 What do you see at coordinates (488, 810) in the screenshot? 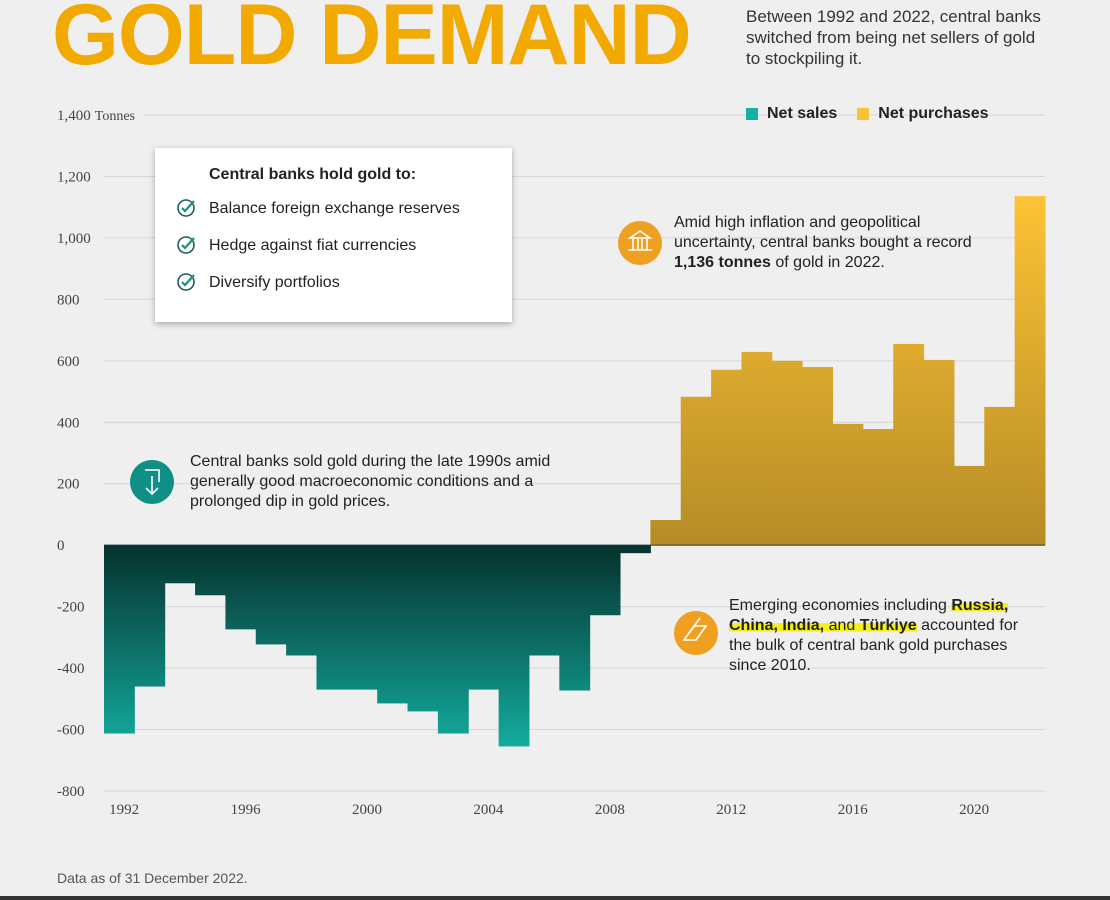
I see `x-tick-label: 2004` at bounding box center [488, 810].